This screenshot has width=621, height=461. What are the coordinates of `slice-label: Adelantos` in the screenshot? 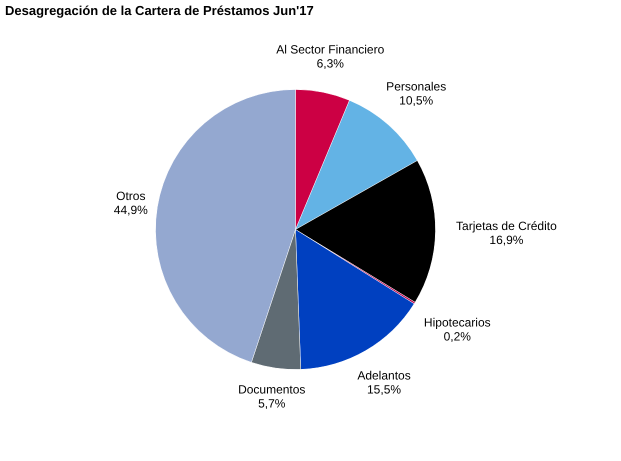 It's located at (384, 375).